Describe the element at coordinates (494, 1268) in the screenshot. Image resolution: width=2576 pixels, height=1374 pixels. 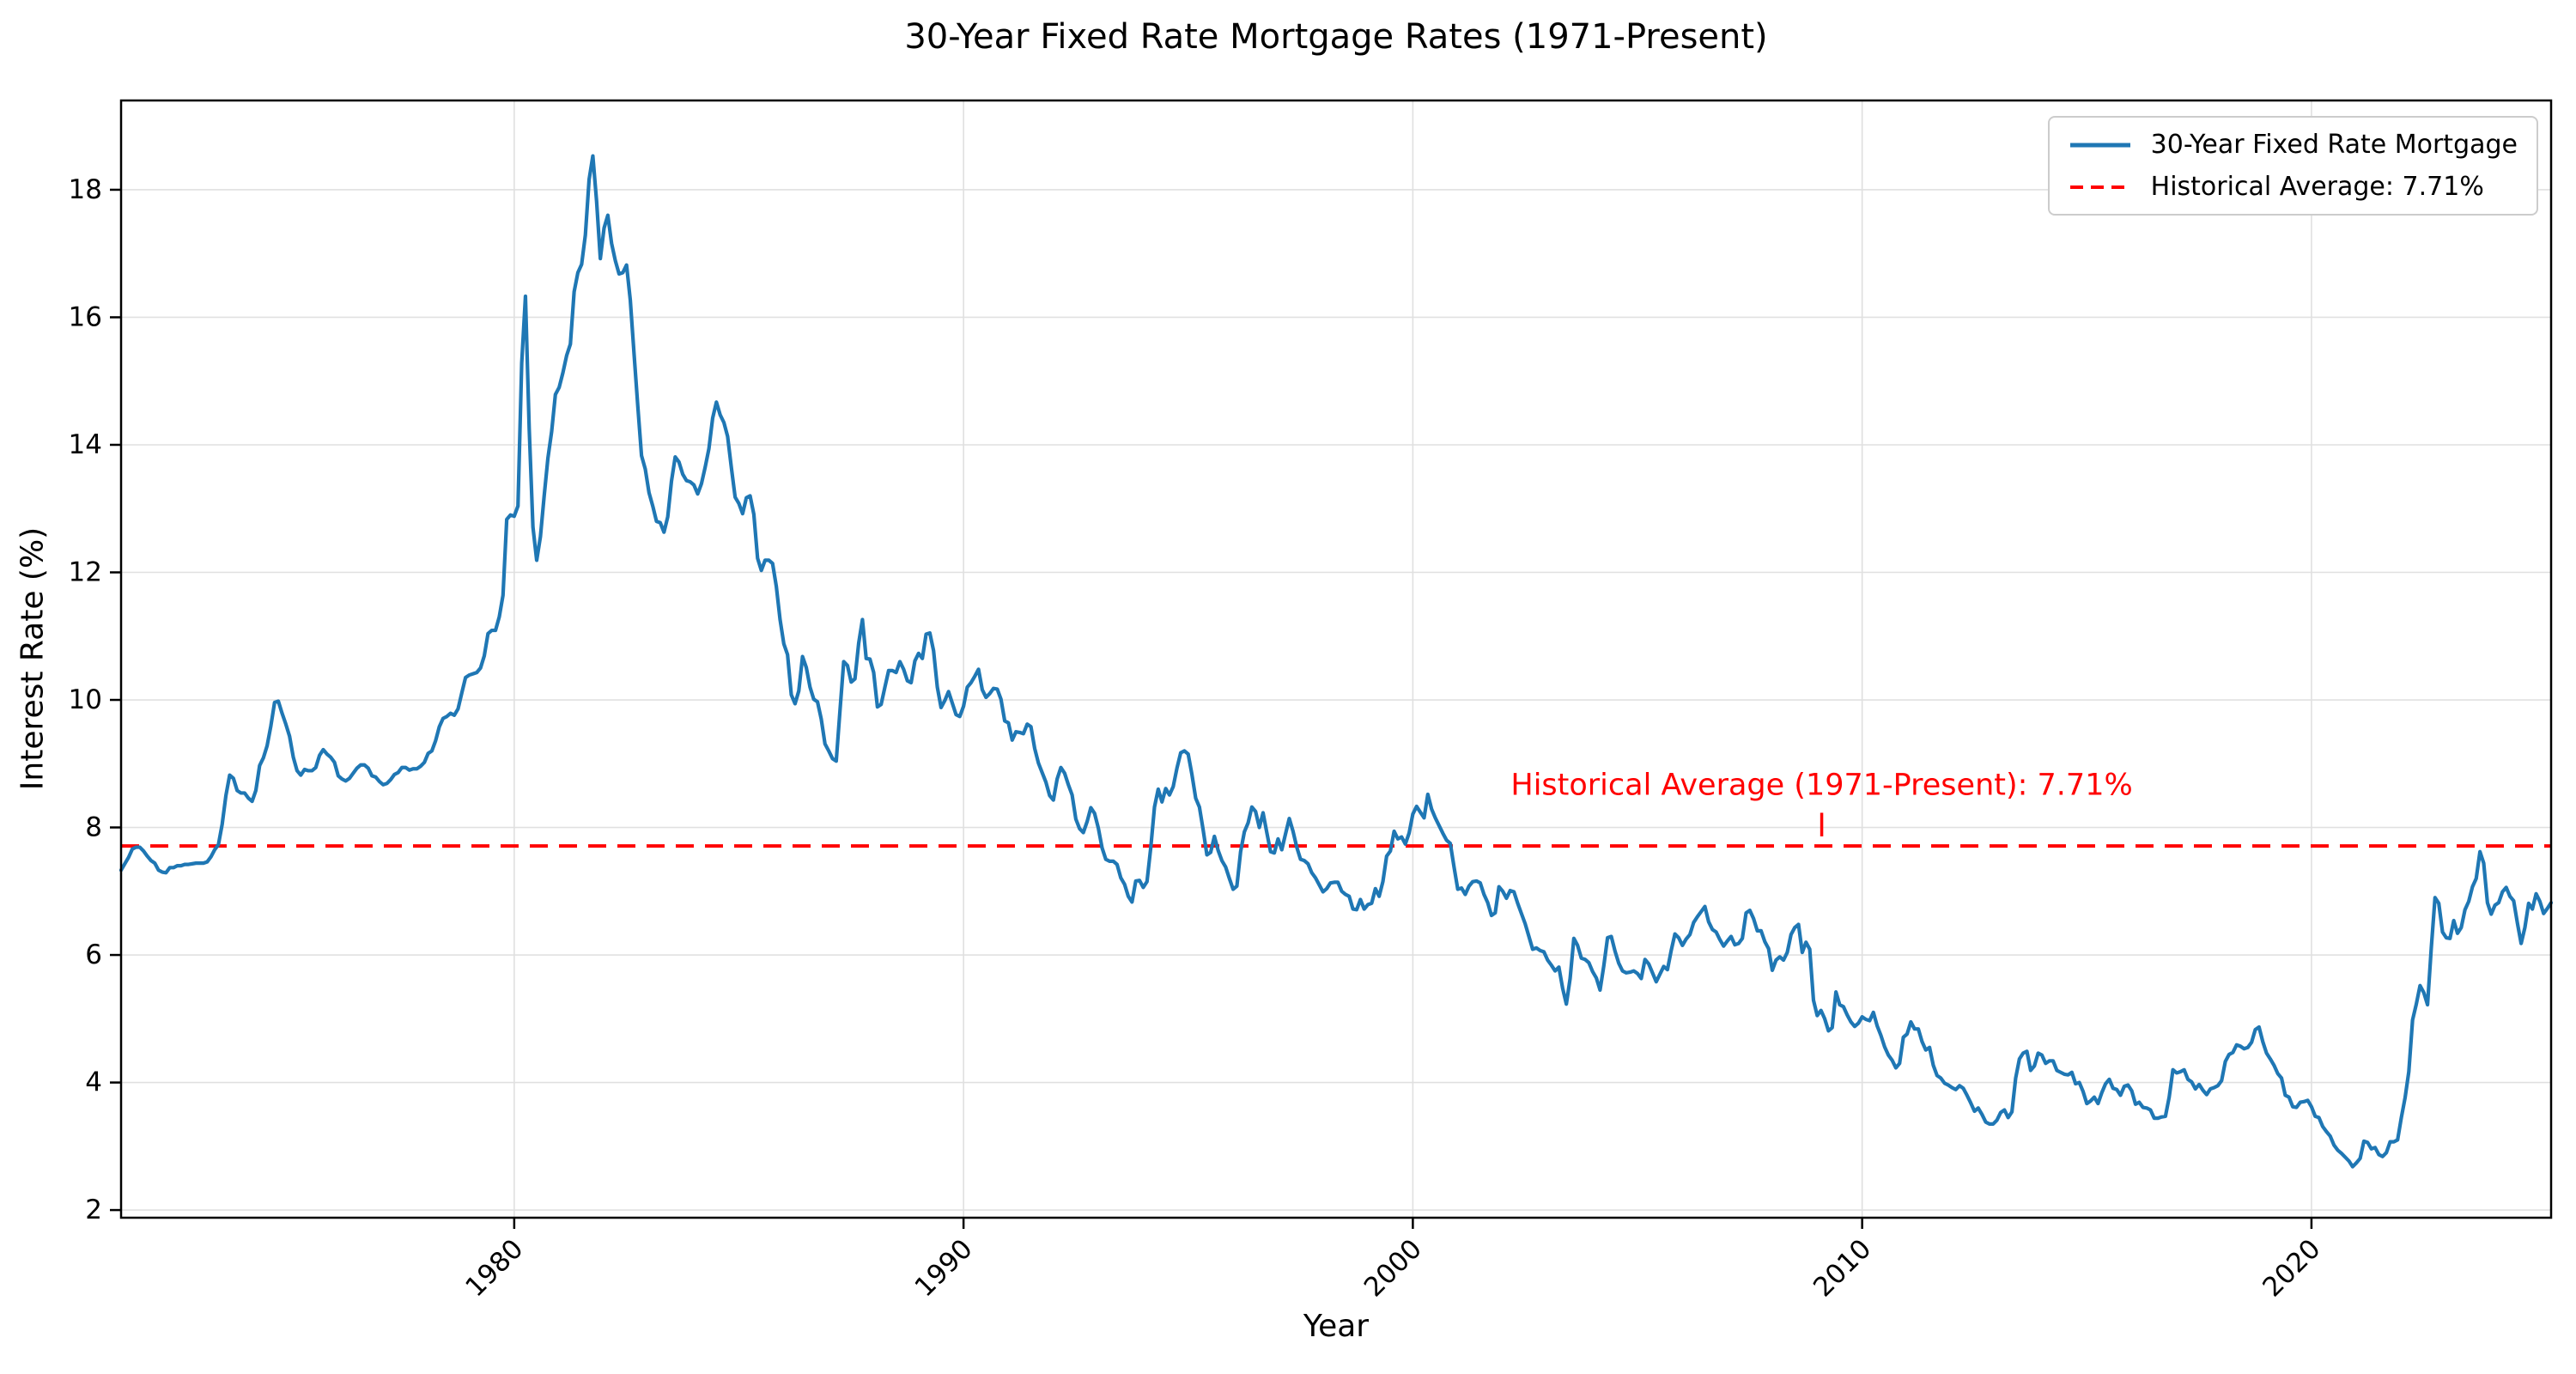
I see `x-tick-label: 1980` at that location.